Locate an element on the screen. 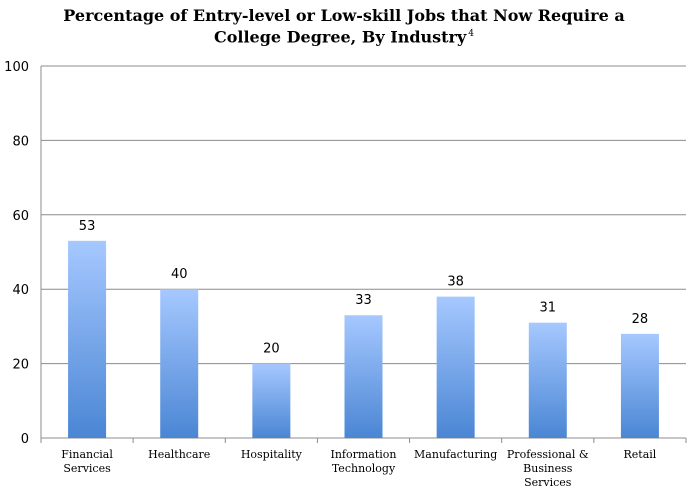 The width and height of the screenshot is (688, 492). x-tick-label: Retail is located at coordinates (640, 454).